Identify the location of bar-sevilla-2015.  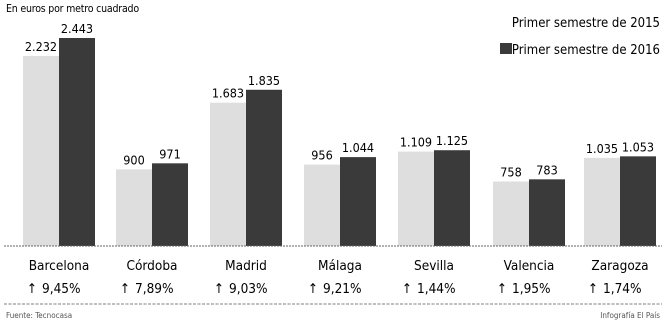
(416, 198).